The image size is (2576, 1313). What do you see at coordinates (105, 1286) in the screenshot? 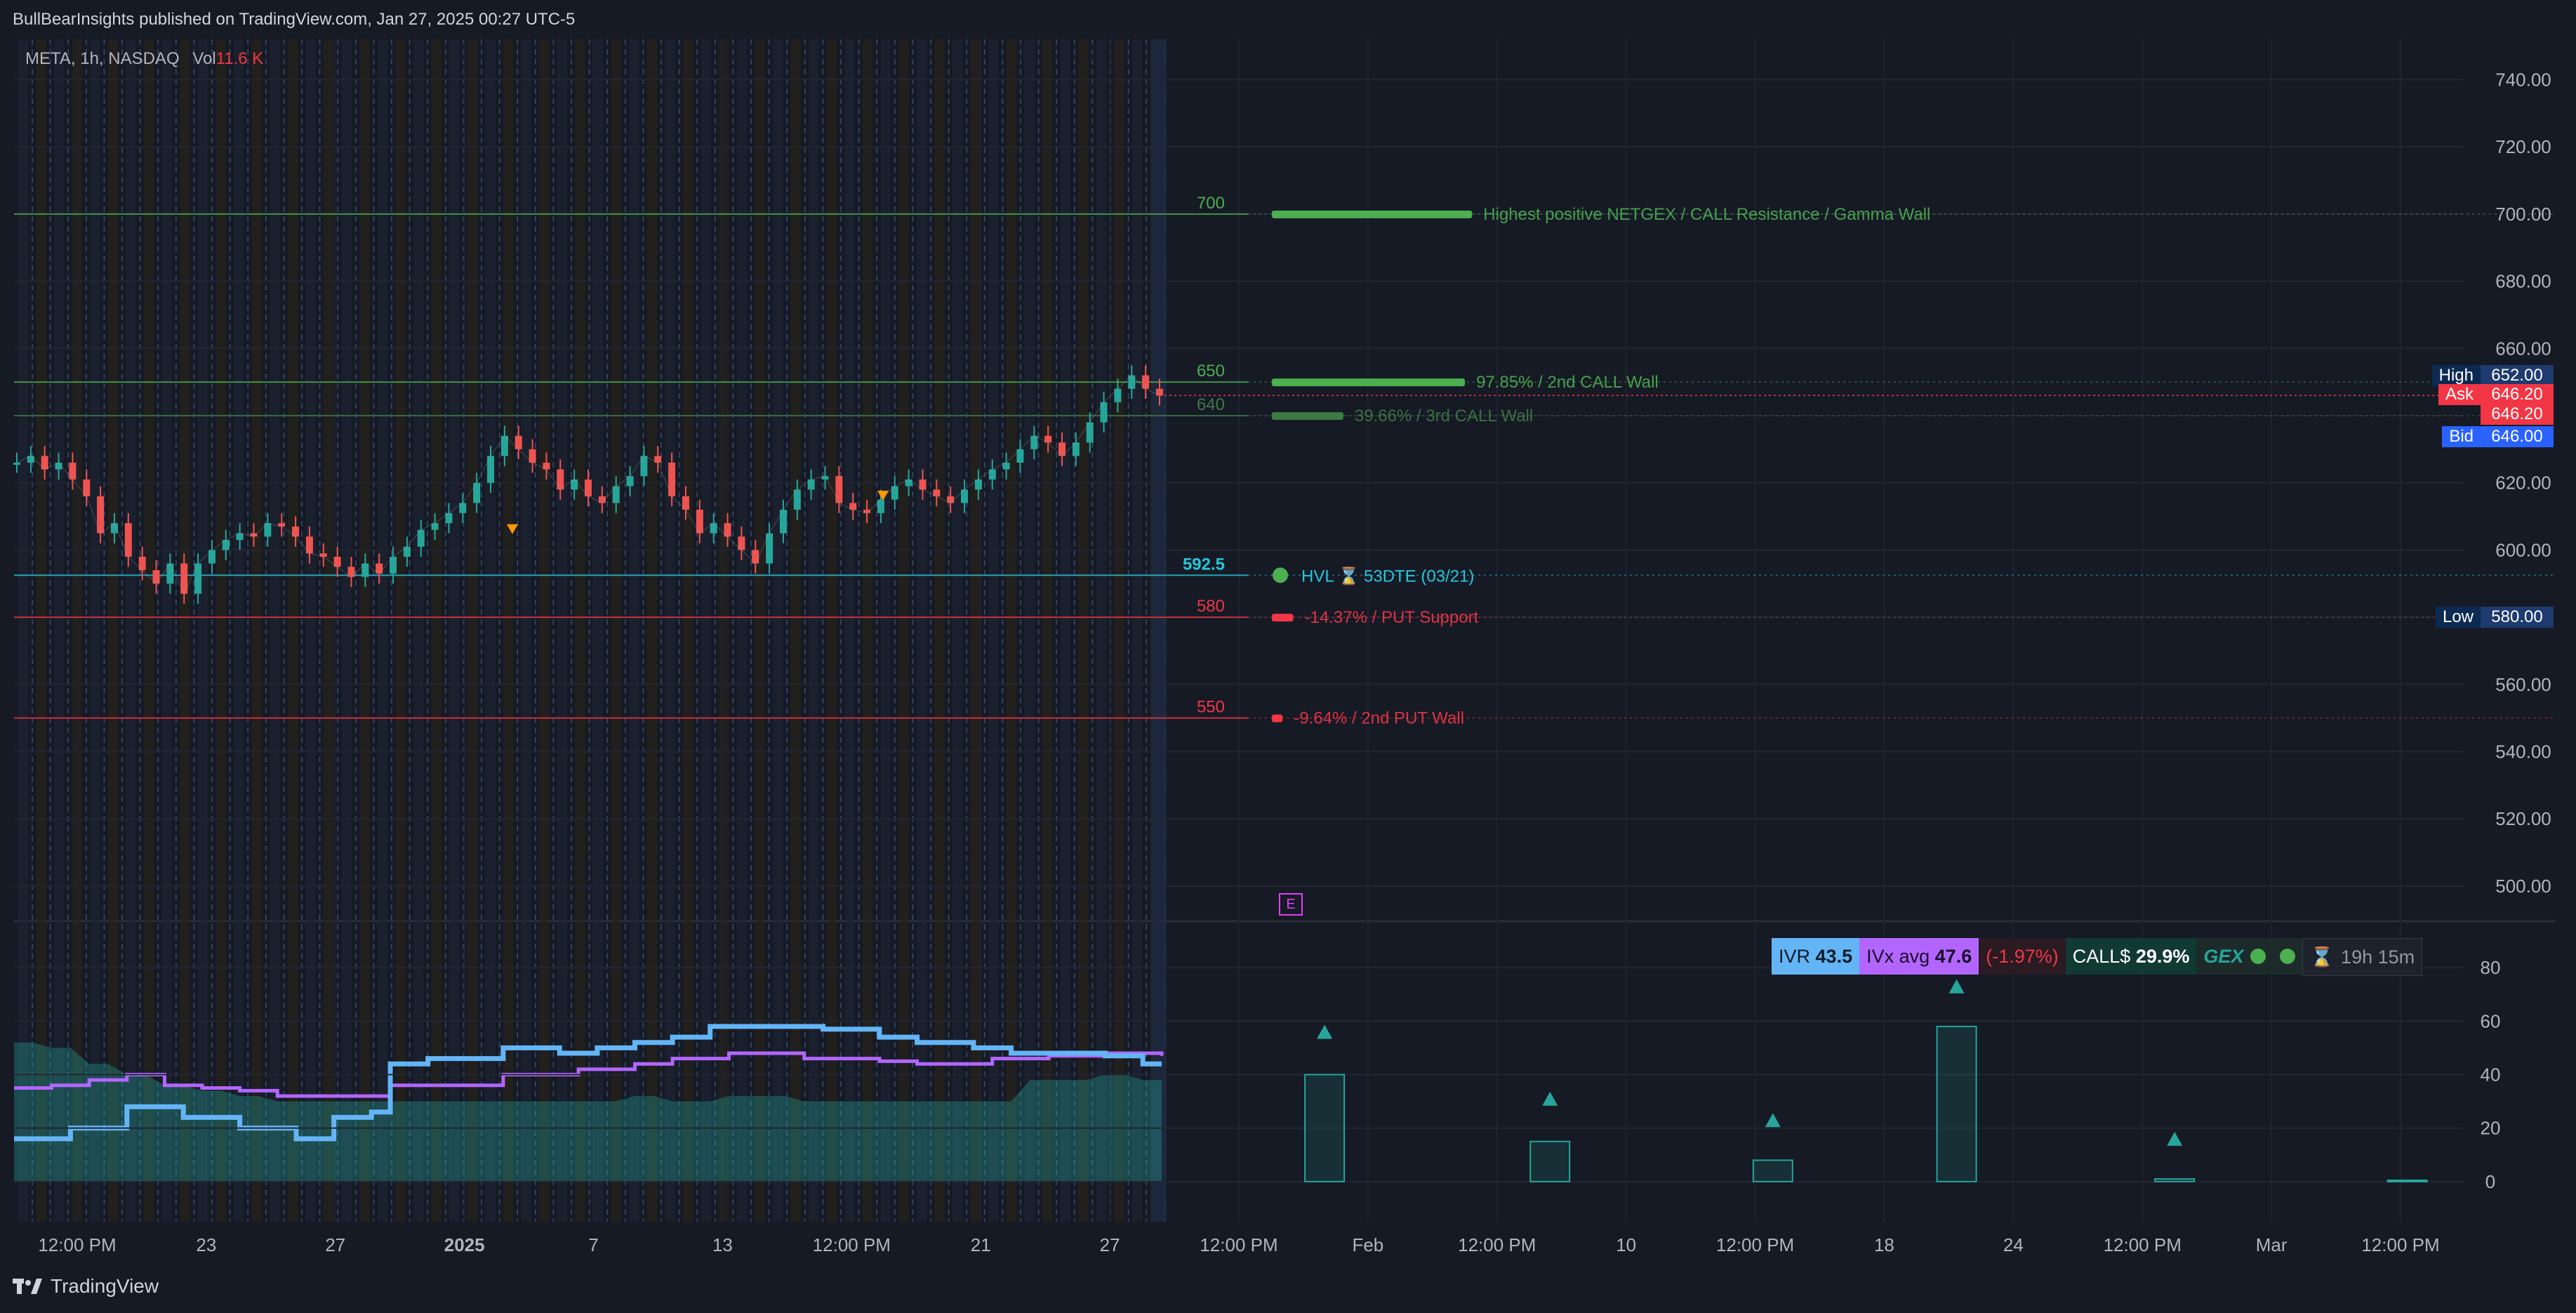
I see `tradingview-brand: TradingView` at bounding box center [105, 1286].